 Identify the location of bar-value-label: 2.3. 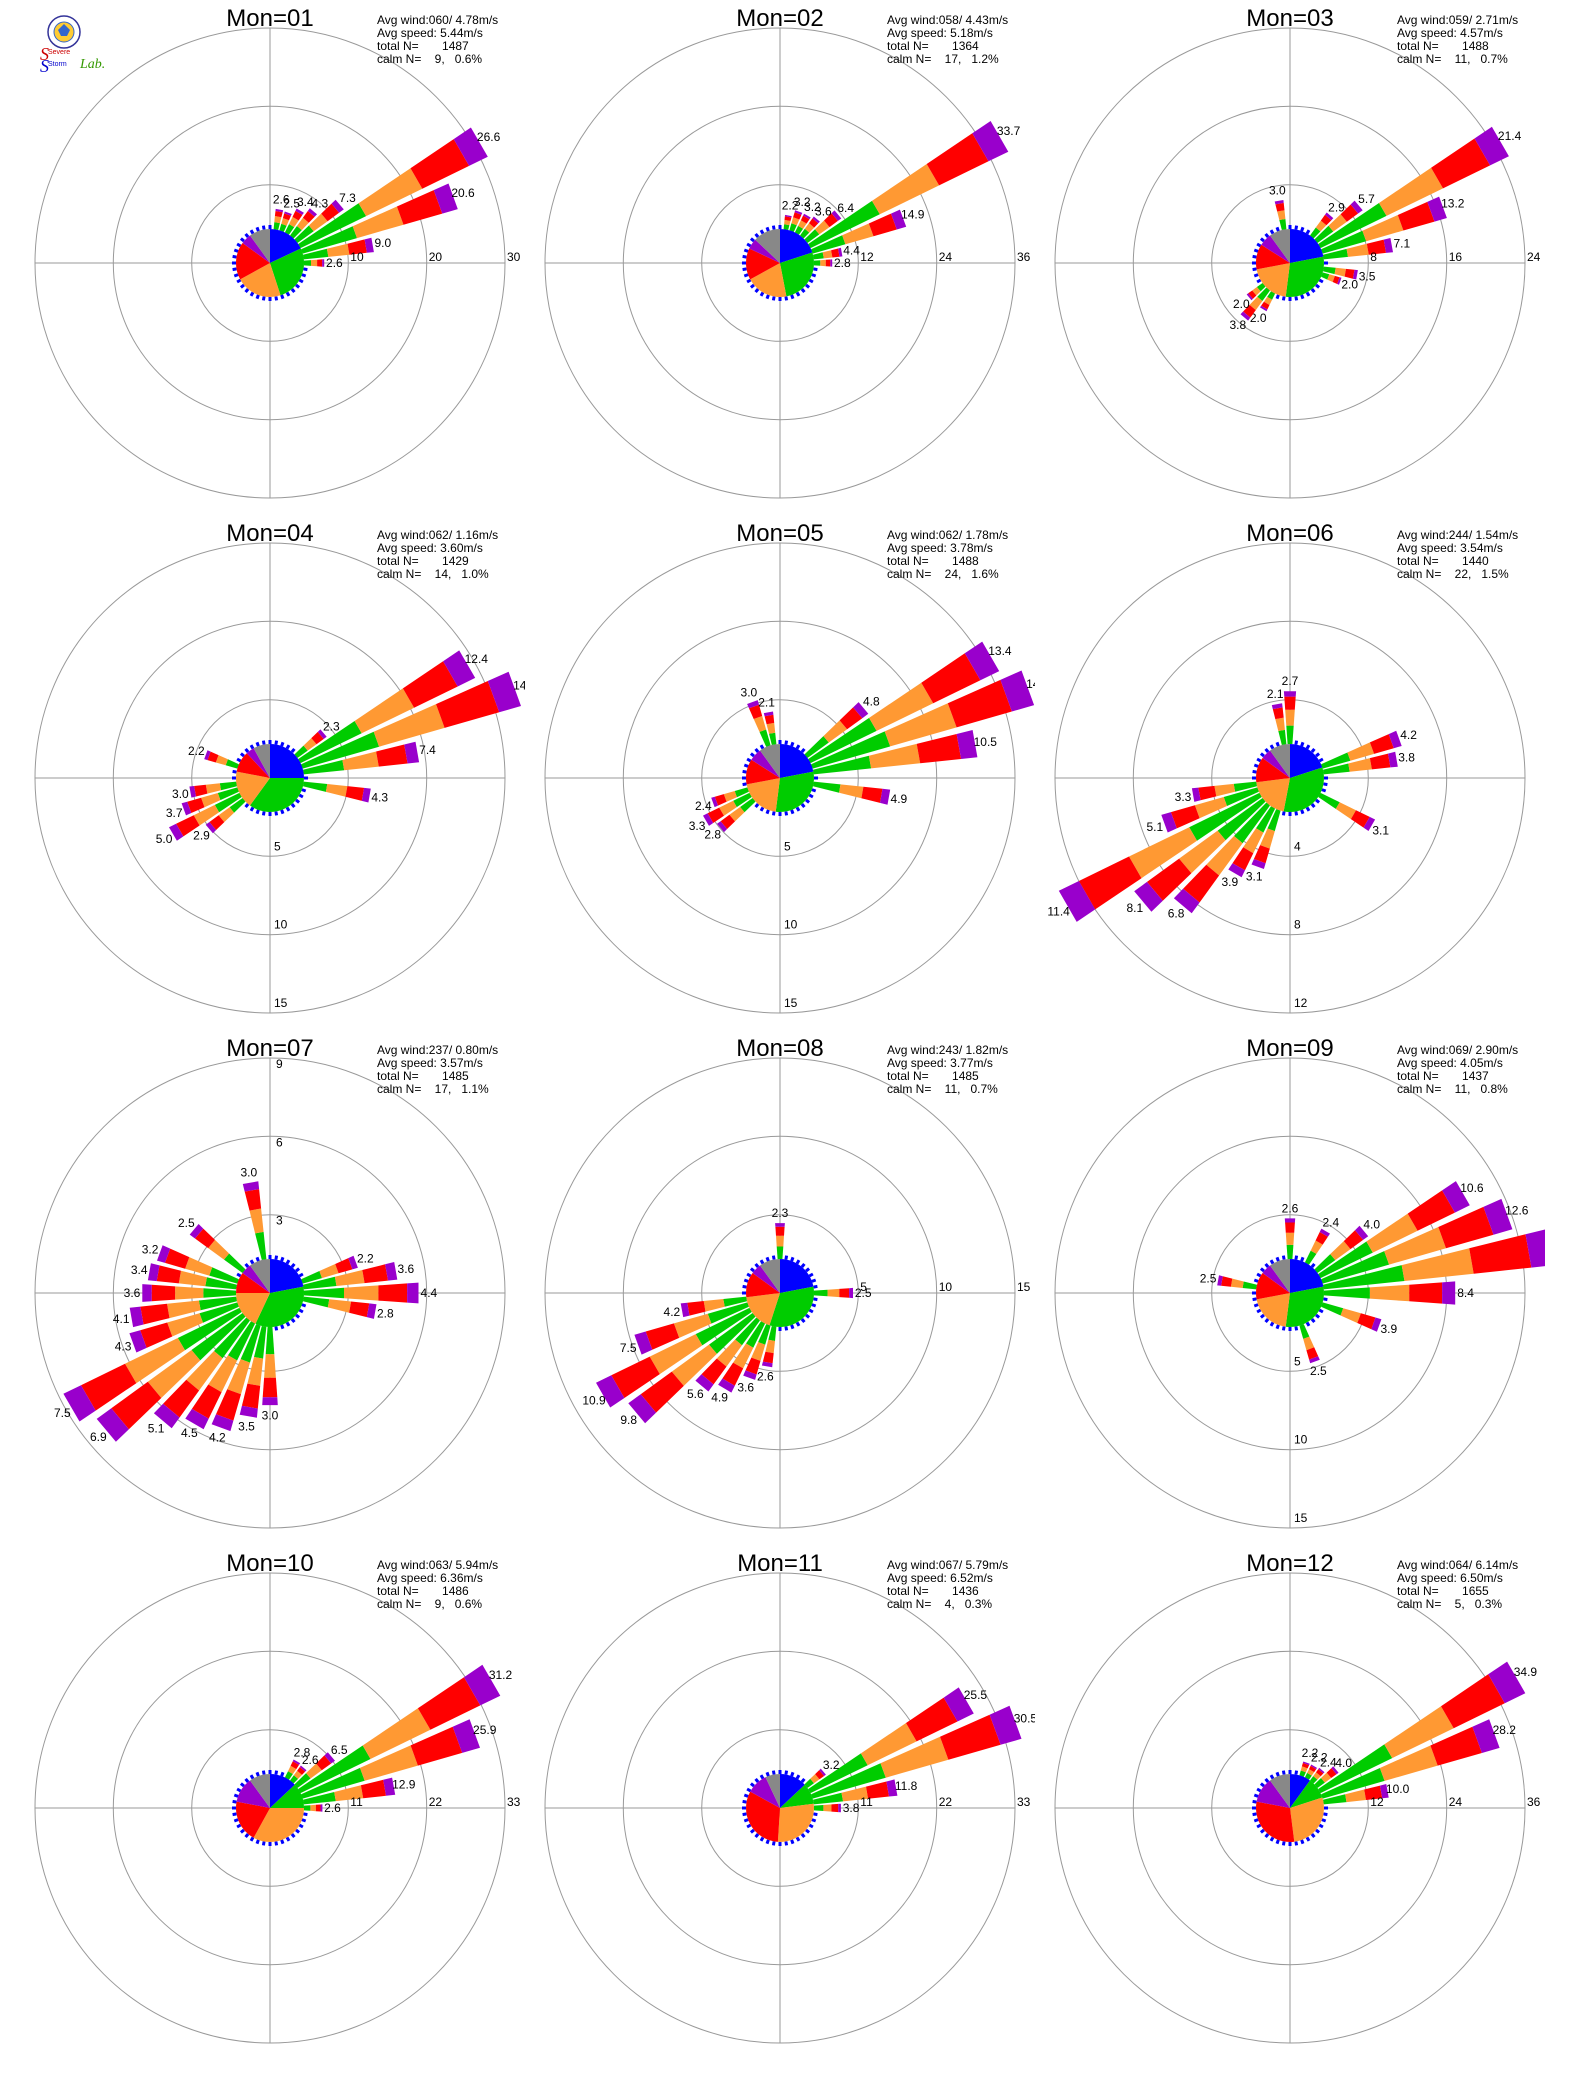
(780, 1213).